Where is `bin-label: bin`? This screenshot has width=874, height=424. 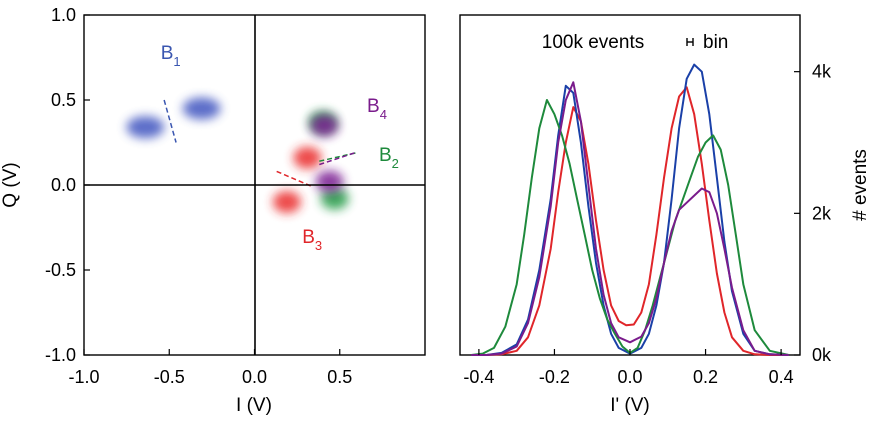 bin-label: bin is located at coordinates (715, 42).